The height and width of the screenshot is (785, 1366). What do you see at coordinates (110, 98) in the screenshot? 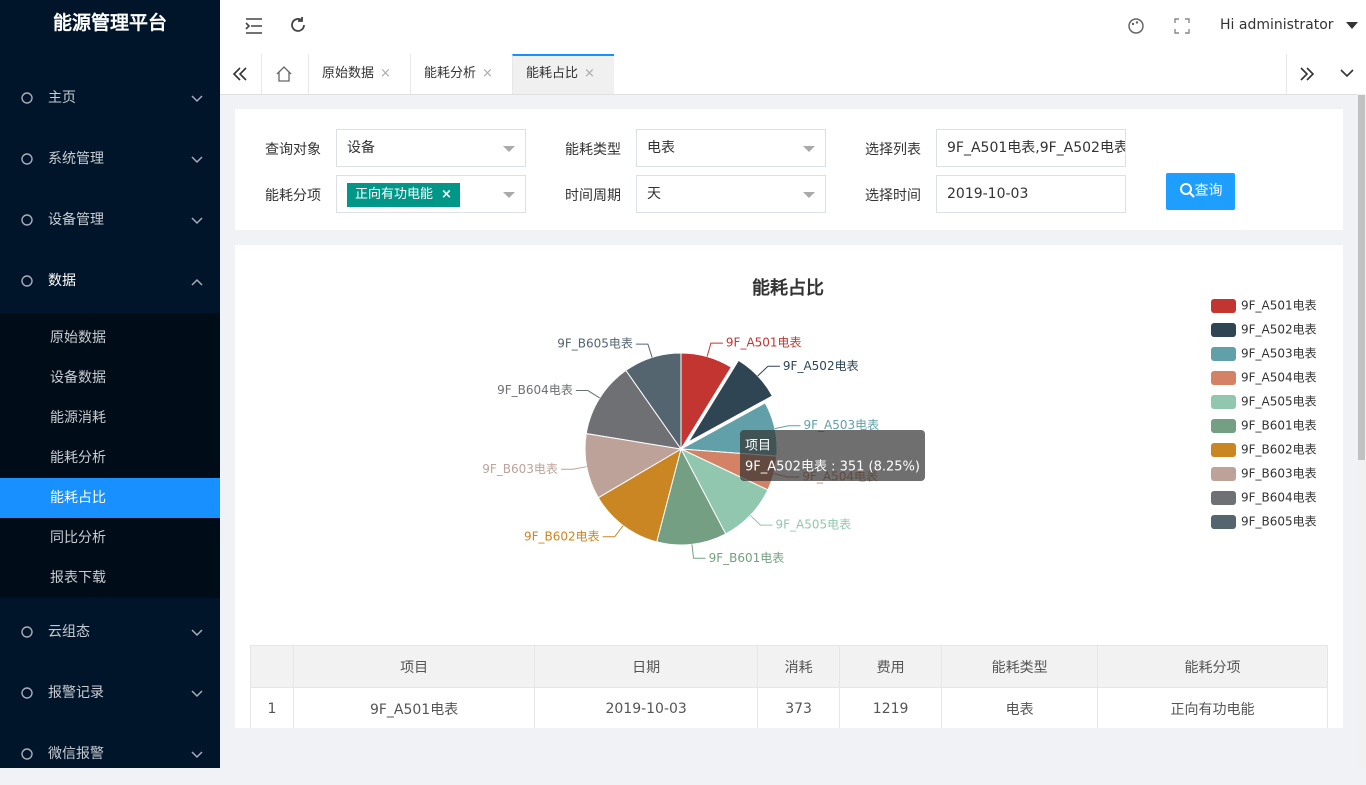
I see `menu-item: 主页` at bounding box center [110, 98].